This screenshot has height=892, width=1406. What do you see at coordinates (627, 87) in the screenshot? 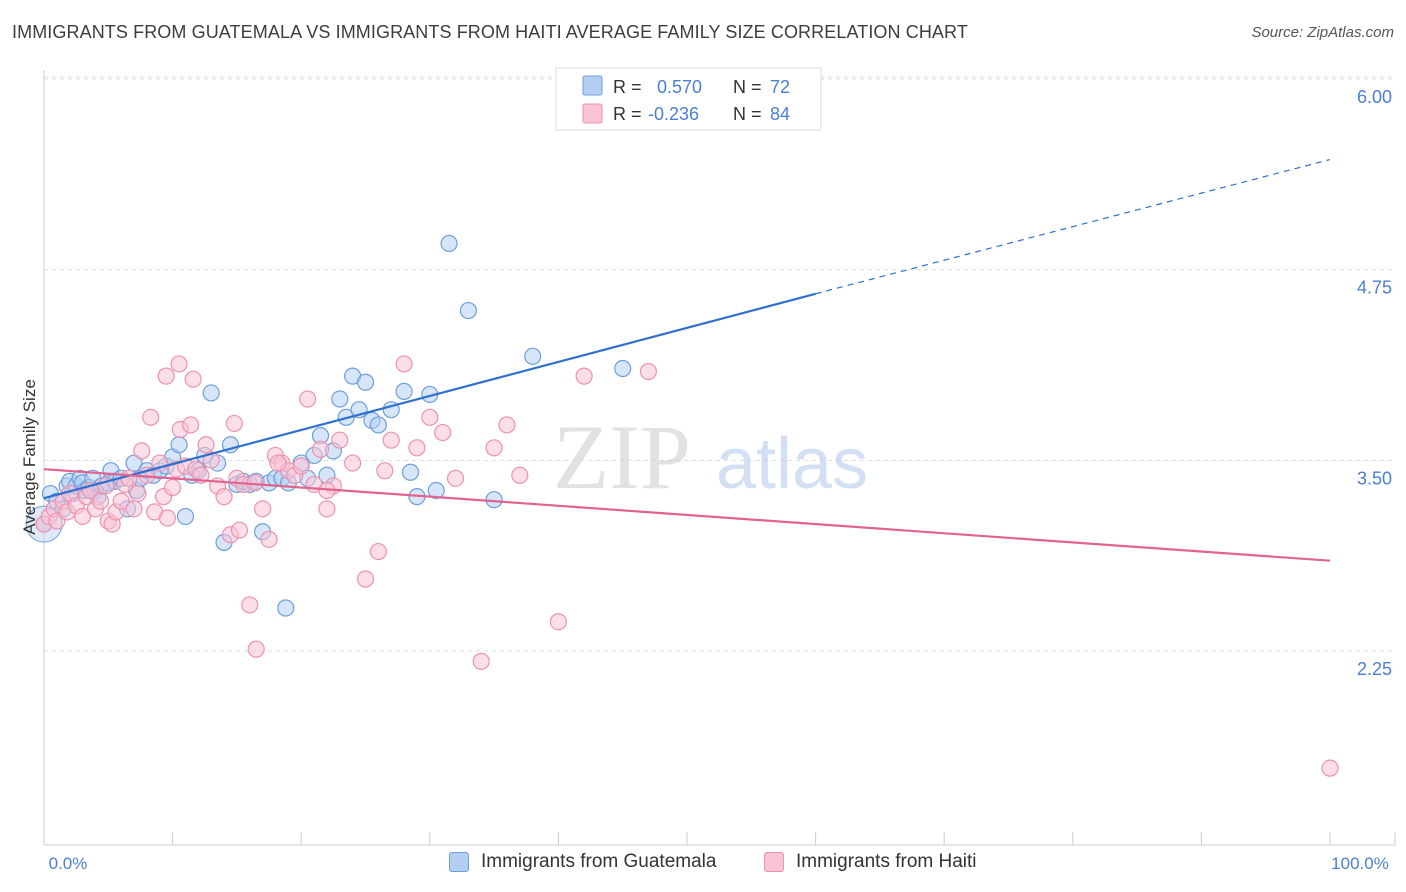
I see `legend-guatemala-r-label: R =` at bounding box center [627, 87].